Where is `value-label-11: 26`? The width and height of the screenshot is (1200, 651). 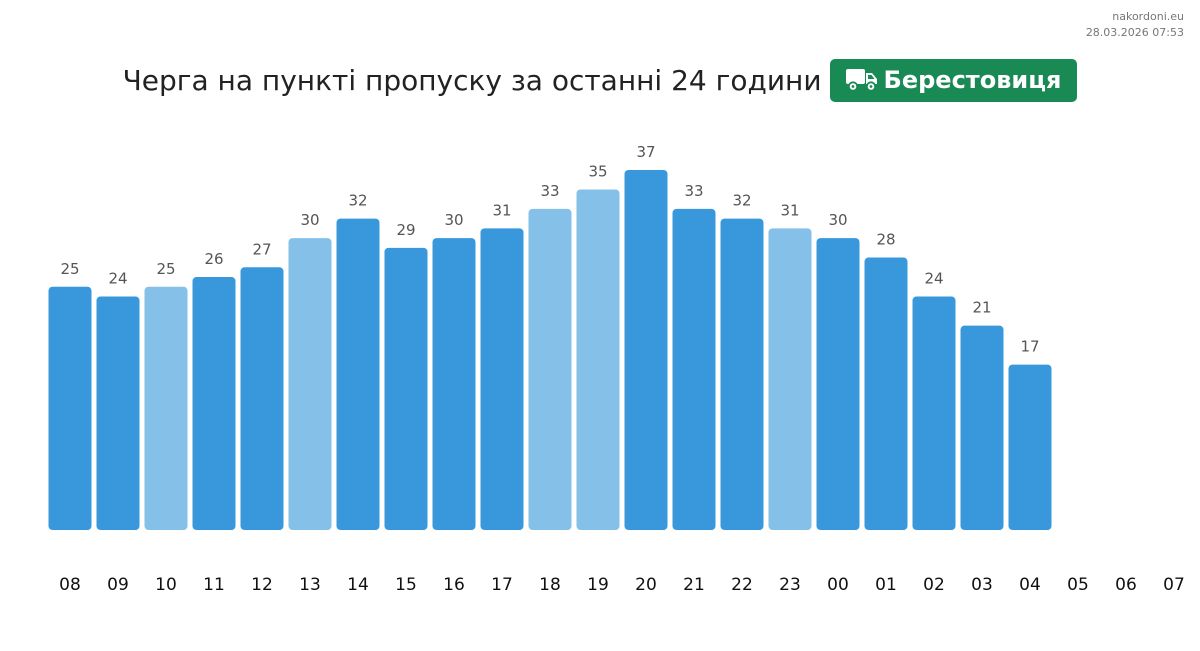 value-label-11: 26 is located at coordinates (213, 259).